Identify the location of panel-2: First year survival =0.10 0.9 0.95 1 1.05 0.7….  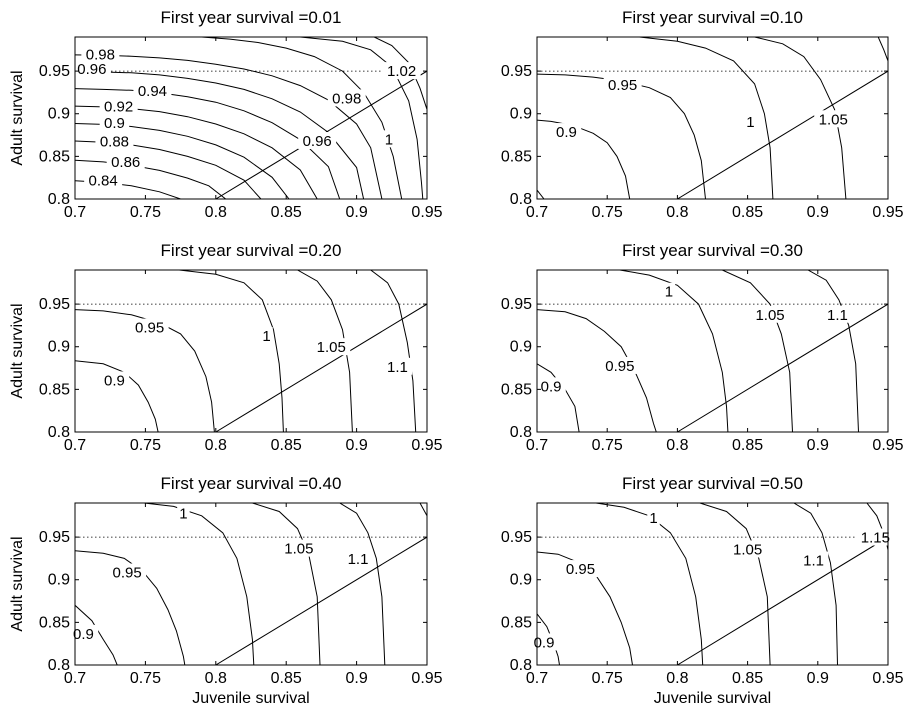
(702, 114).